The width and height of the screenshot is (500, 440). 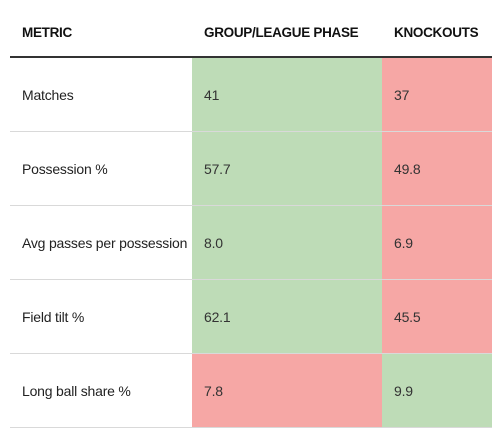 What do you see at coordinates (437, 390) in the screenshot?
I see `knockouts-value-cell: 9.9` at bounding box center [437, 390].